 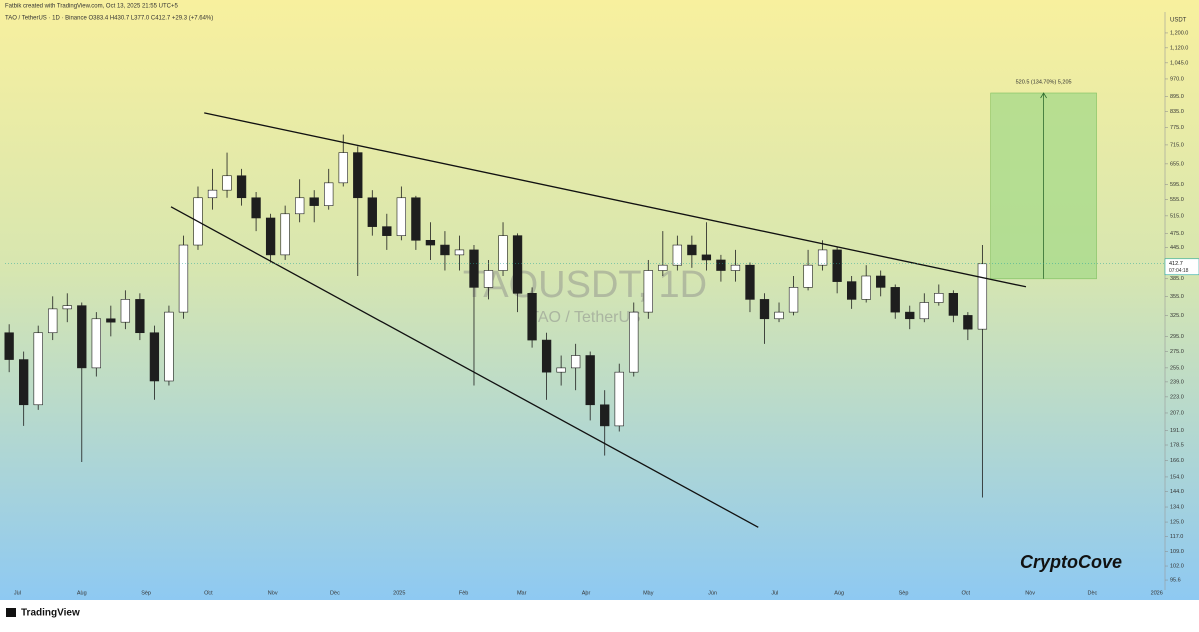 What do you see at coordinates (1178, 21) in the screenshot?
I see `y-unit: USDT` at bounding box center [1178, 21].